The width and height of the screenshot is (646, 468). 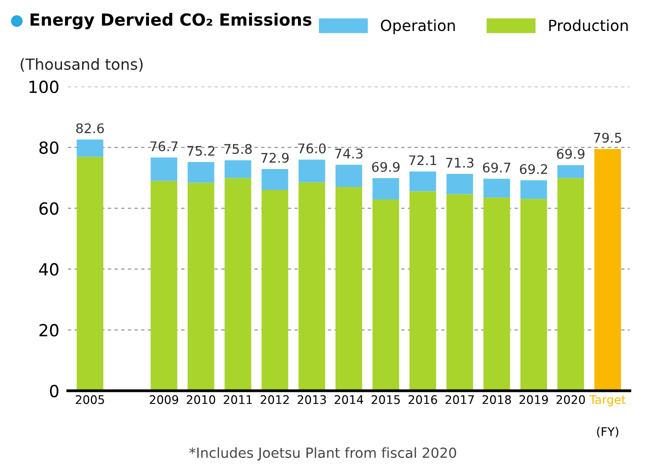 I want to click on total-label: 71.3, so click(x=460, y=163).